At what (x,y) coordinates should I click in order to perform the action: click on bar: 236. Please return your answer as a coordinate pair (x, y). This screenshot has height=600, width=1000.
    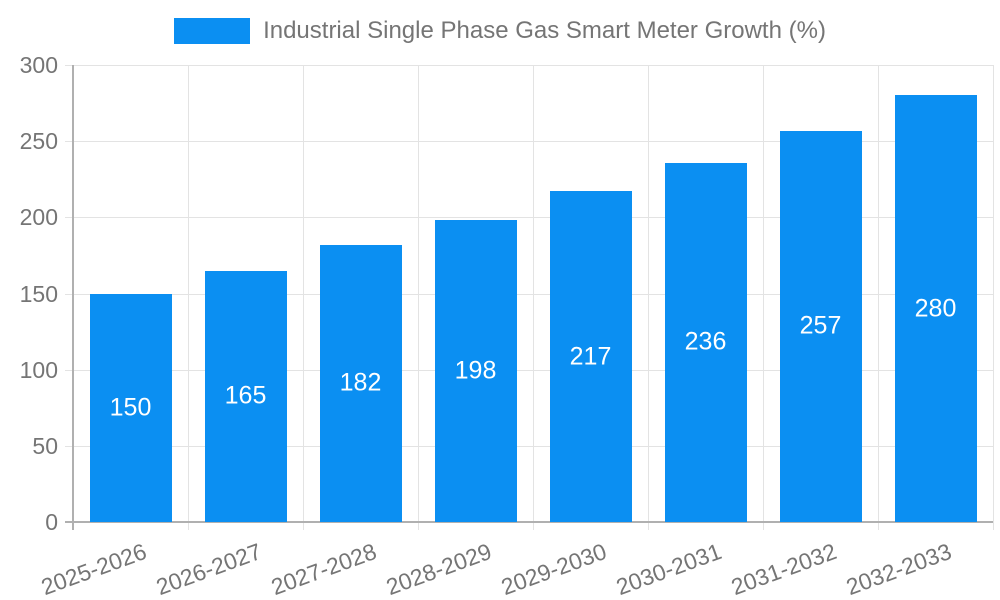
    Looking at the image, I should click on (705, 342).